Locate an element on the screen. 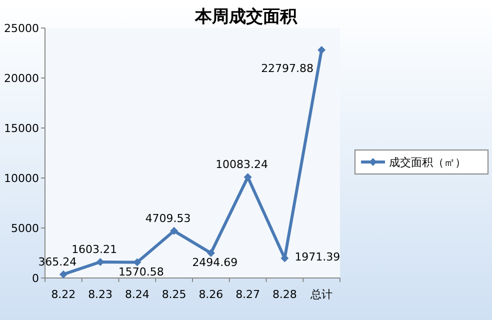  data-label: 22797.88 is located at coordinates (287, 69).